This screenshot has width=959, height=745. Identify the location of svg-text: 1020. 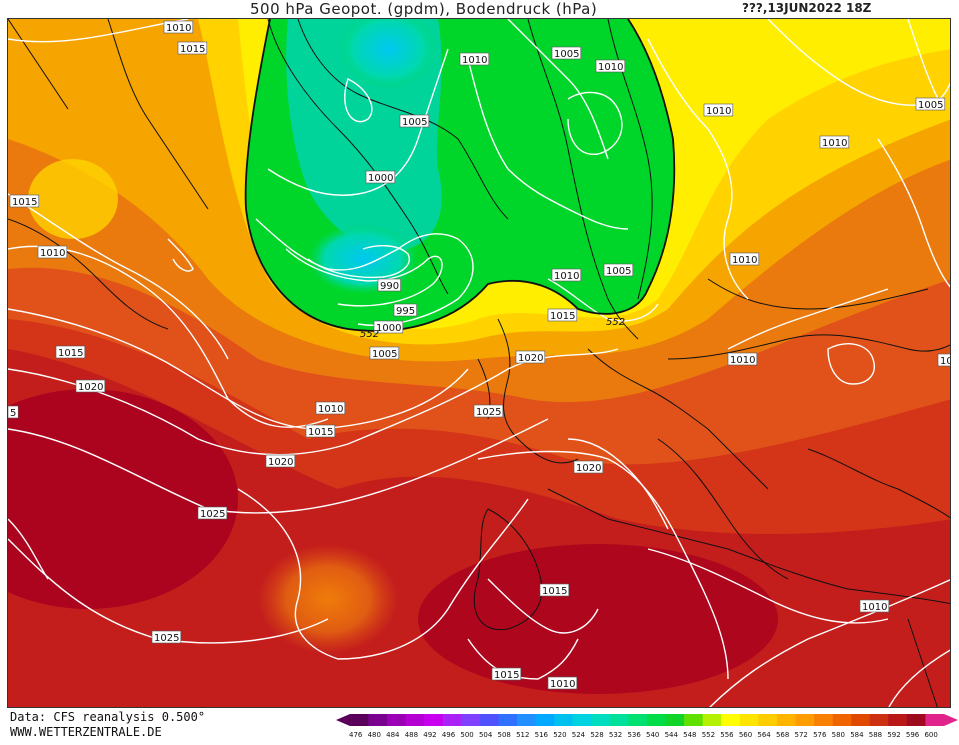
(90, 387).